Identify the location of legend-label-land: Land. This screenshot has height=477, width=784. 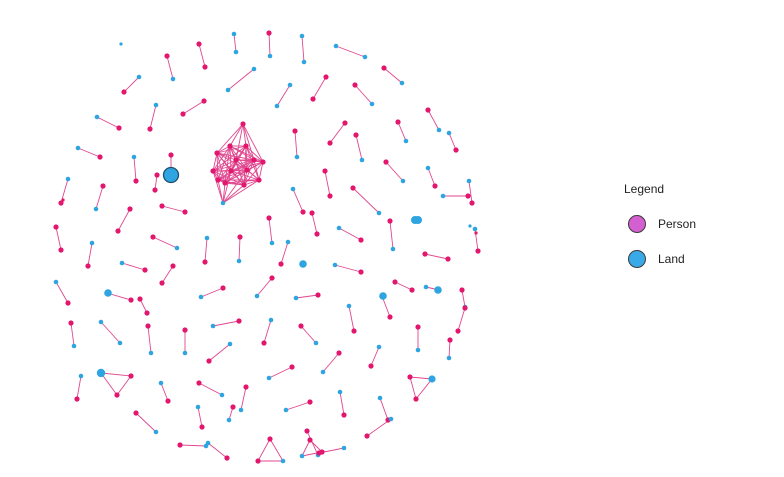
(671, 259).